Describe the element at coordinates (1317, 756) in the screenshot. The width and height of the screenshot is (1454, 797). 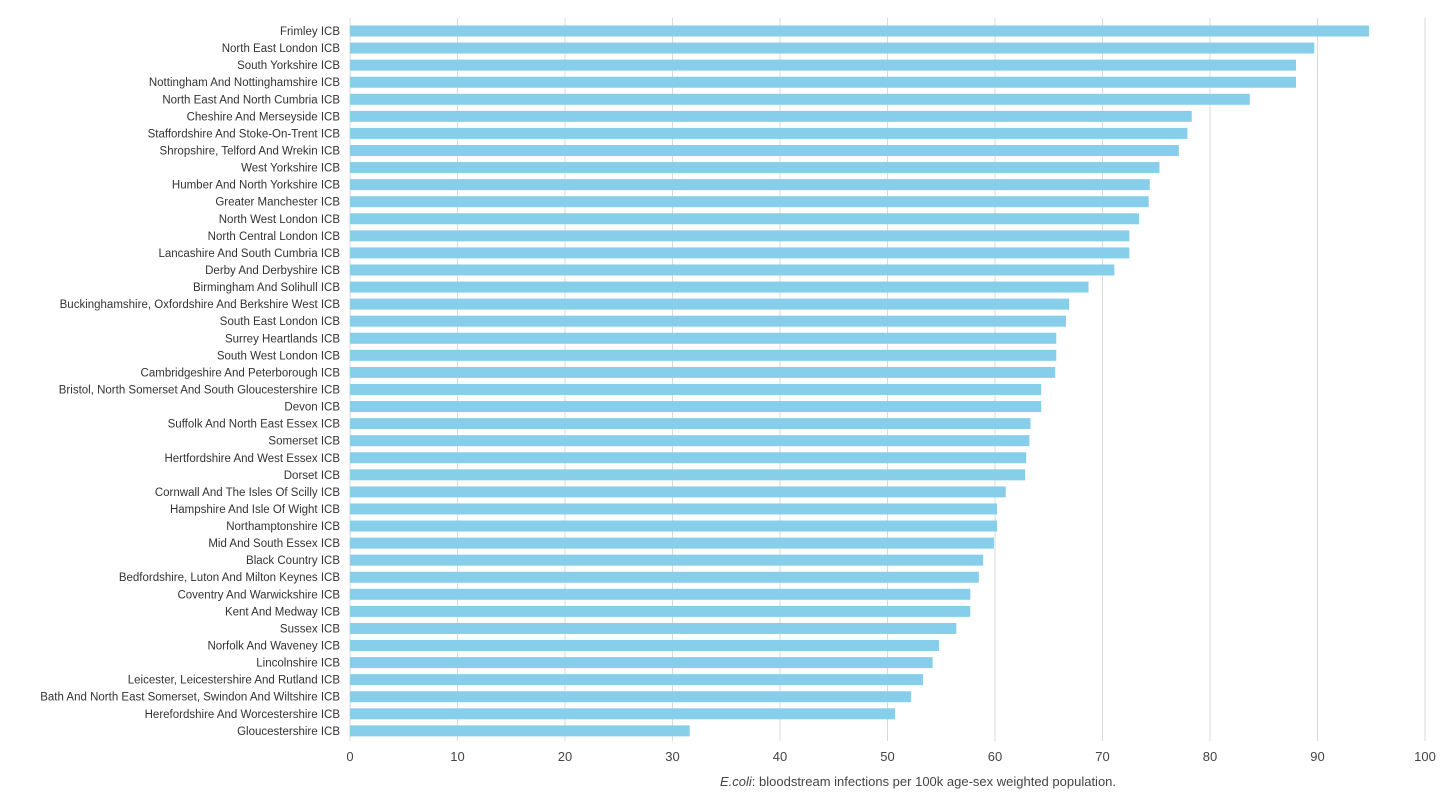
I see `x-tick-label: 90` at that location.